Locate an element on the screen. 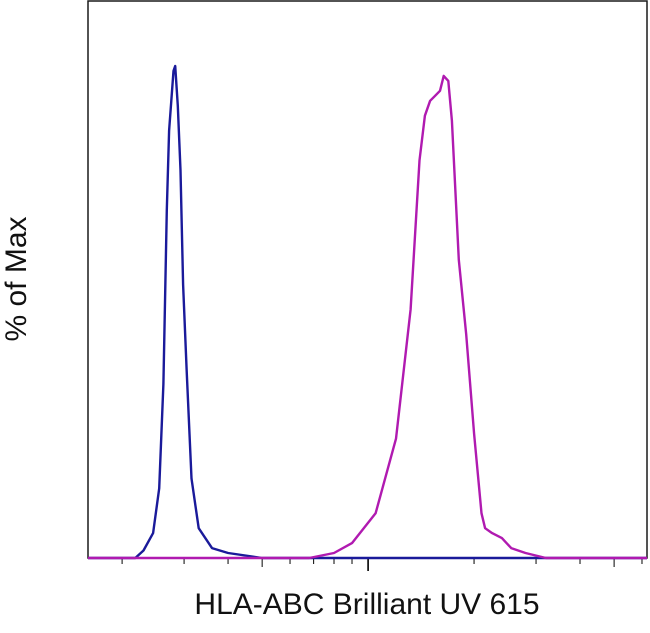 This screenshot has height=633, width=650. x-axis-ticks is located at coordinates (382, 564).